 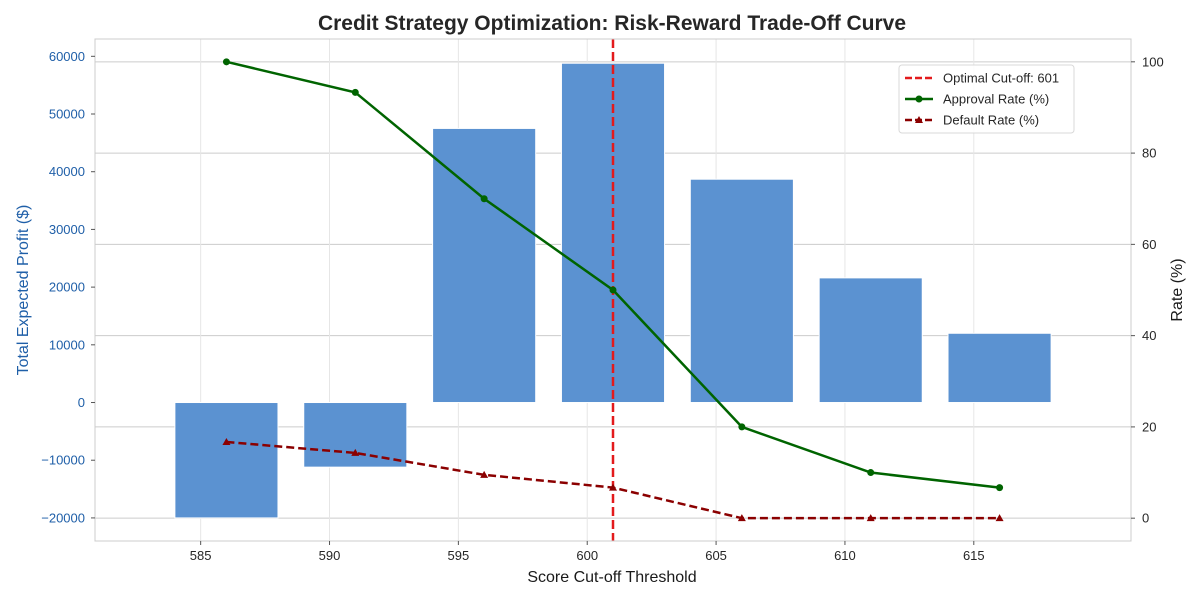 I want to click on y-right-tick-label: 60, so click(x=1149, y=244).